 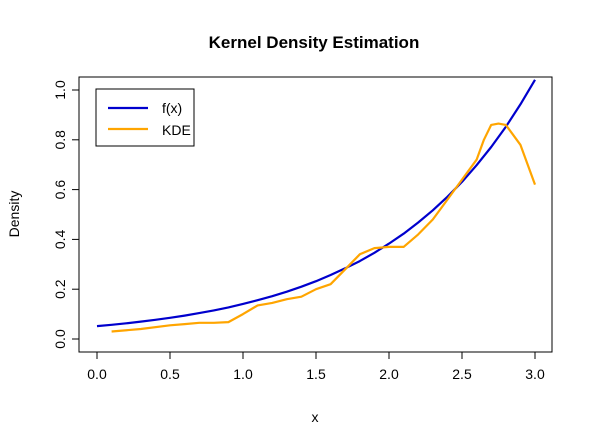 I want to click on y-axis-label: Density, so click(x=14, y=214).